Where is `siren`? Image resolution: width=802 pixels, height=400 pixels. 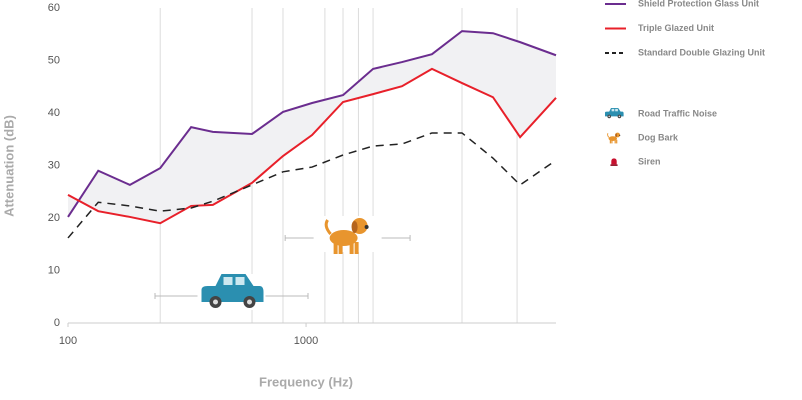 siren is located at coordinates (614, 161).